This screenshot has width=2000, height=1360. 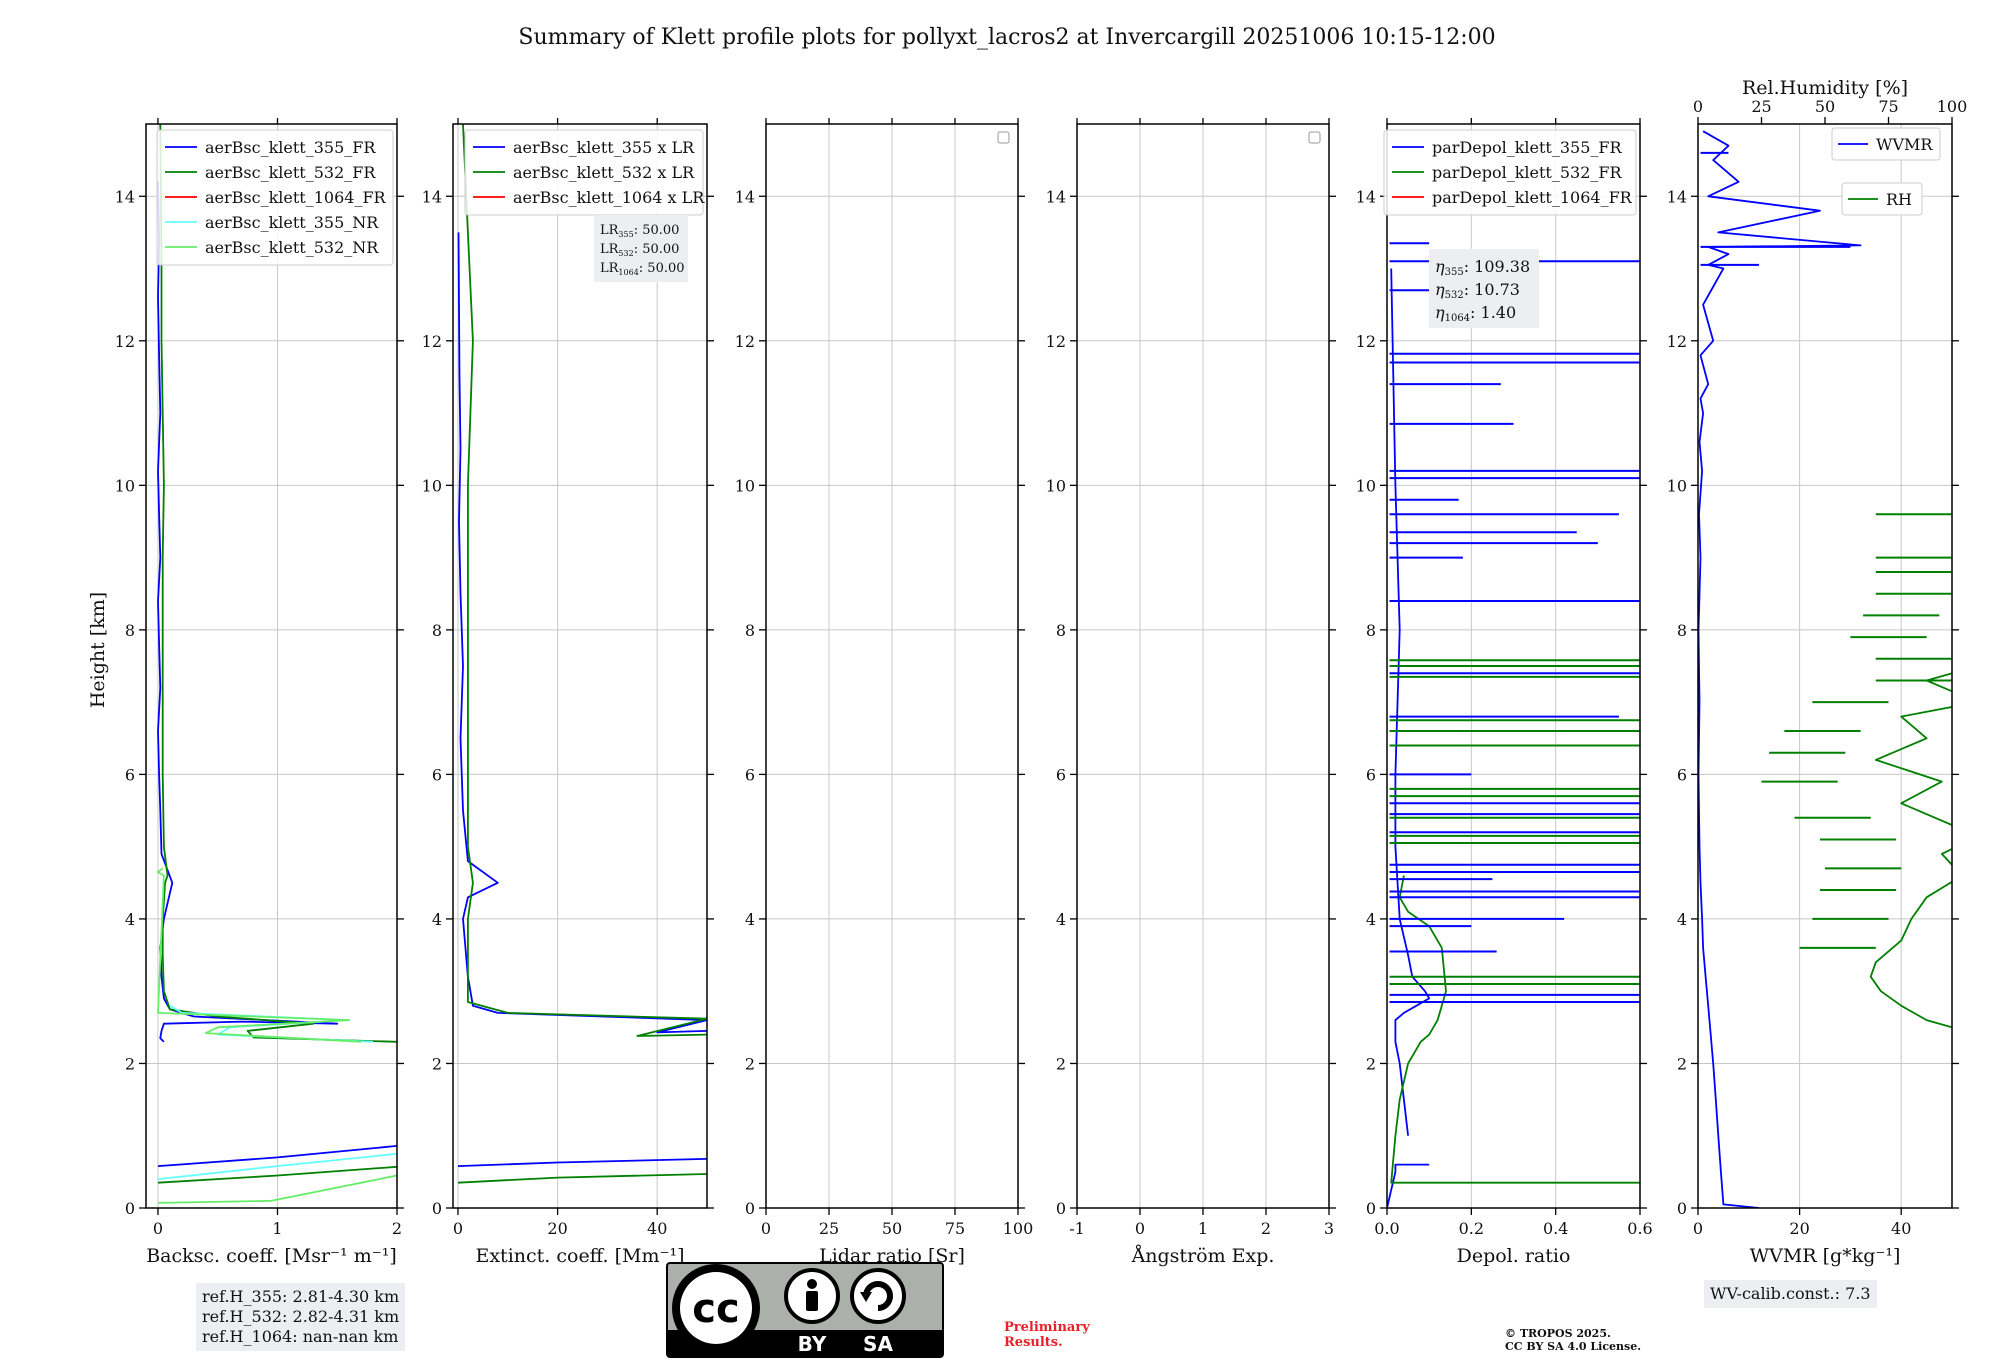 I want to click on param-label: LR532: 50.00, so click(x=639, y=250).